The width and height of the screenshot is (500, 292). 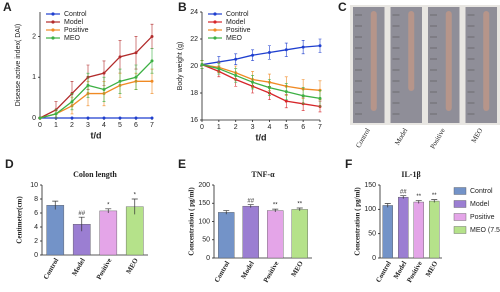 What do you see at coordinates (370, 185) in the screenshot?
I see `y-tick-label: 150` at bounding box center [370, 185].